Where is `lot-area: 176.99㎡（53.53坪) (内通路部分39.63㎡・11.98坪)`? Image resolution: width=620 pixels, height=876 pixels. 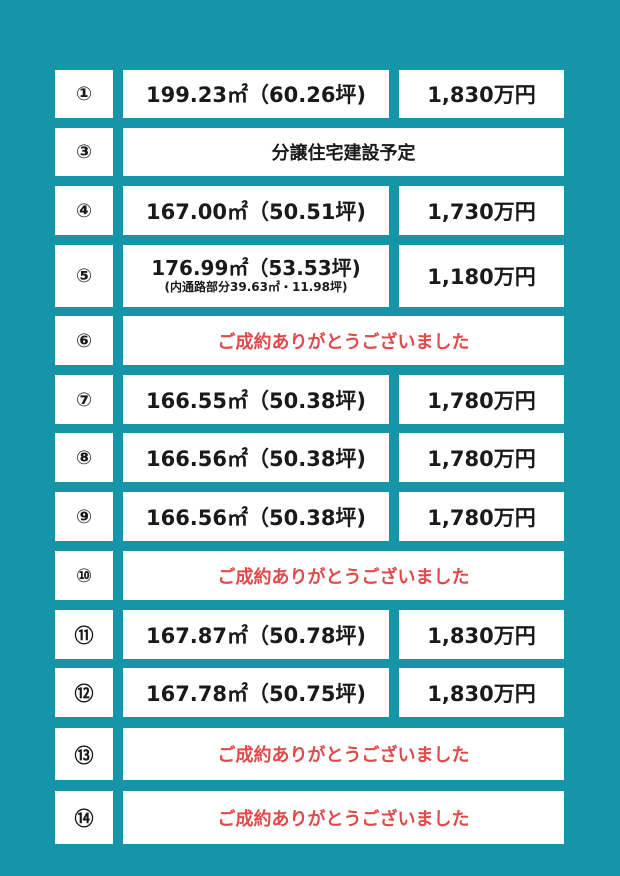 lot-area: 176.99㎡（53.53坪) (内通路部分39.63㎡・11.98坪) is located at coordinates (256, 276).